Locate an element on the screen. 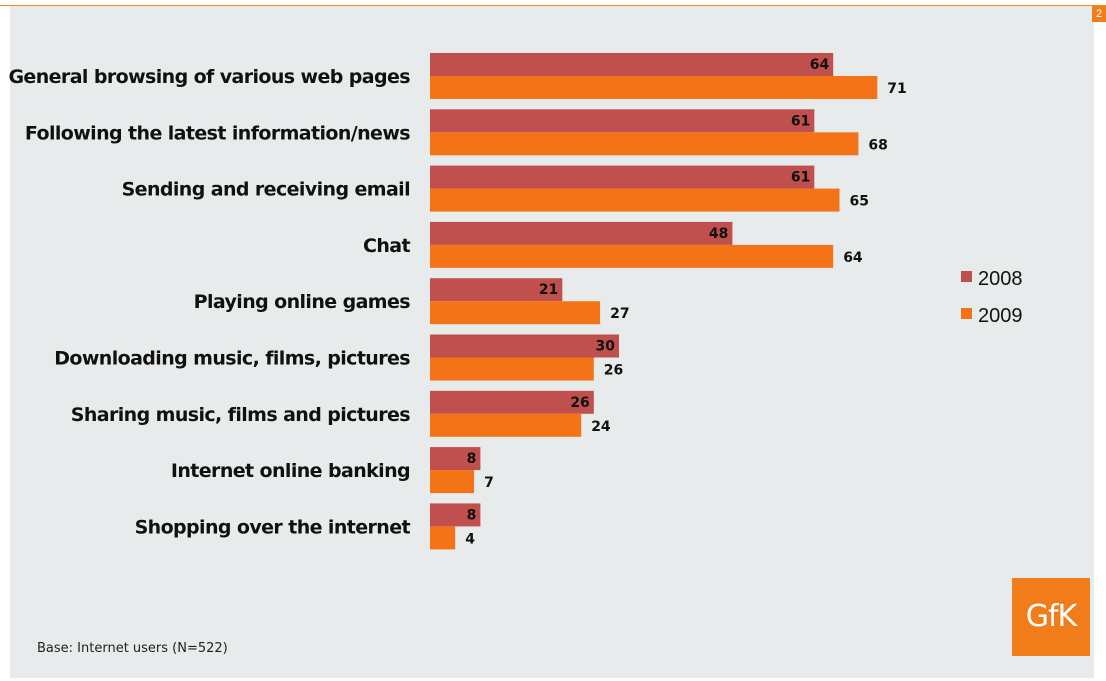 Image resolution: width=1106 pixels, height=681 pixels. legend-swatch-2008 is located at coordinates (966, 276).